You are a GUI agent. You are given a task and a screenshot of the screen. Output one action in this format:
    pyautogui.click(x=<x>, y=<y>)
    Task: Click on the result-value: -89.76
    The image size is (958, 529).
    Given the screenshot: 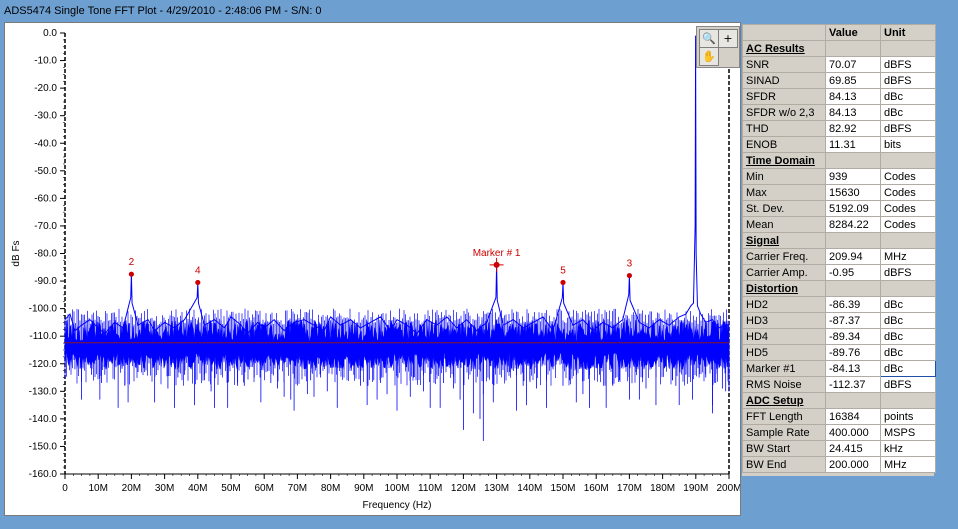 What is the action you would take?
    pyautogui.click(x=853, y=352)
    